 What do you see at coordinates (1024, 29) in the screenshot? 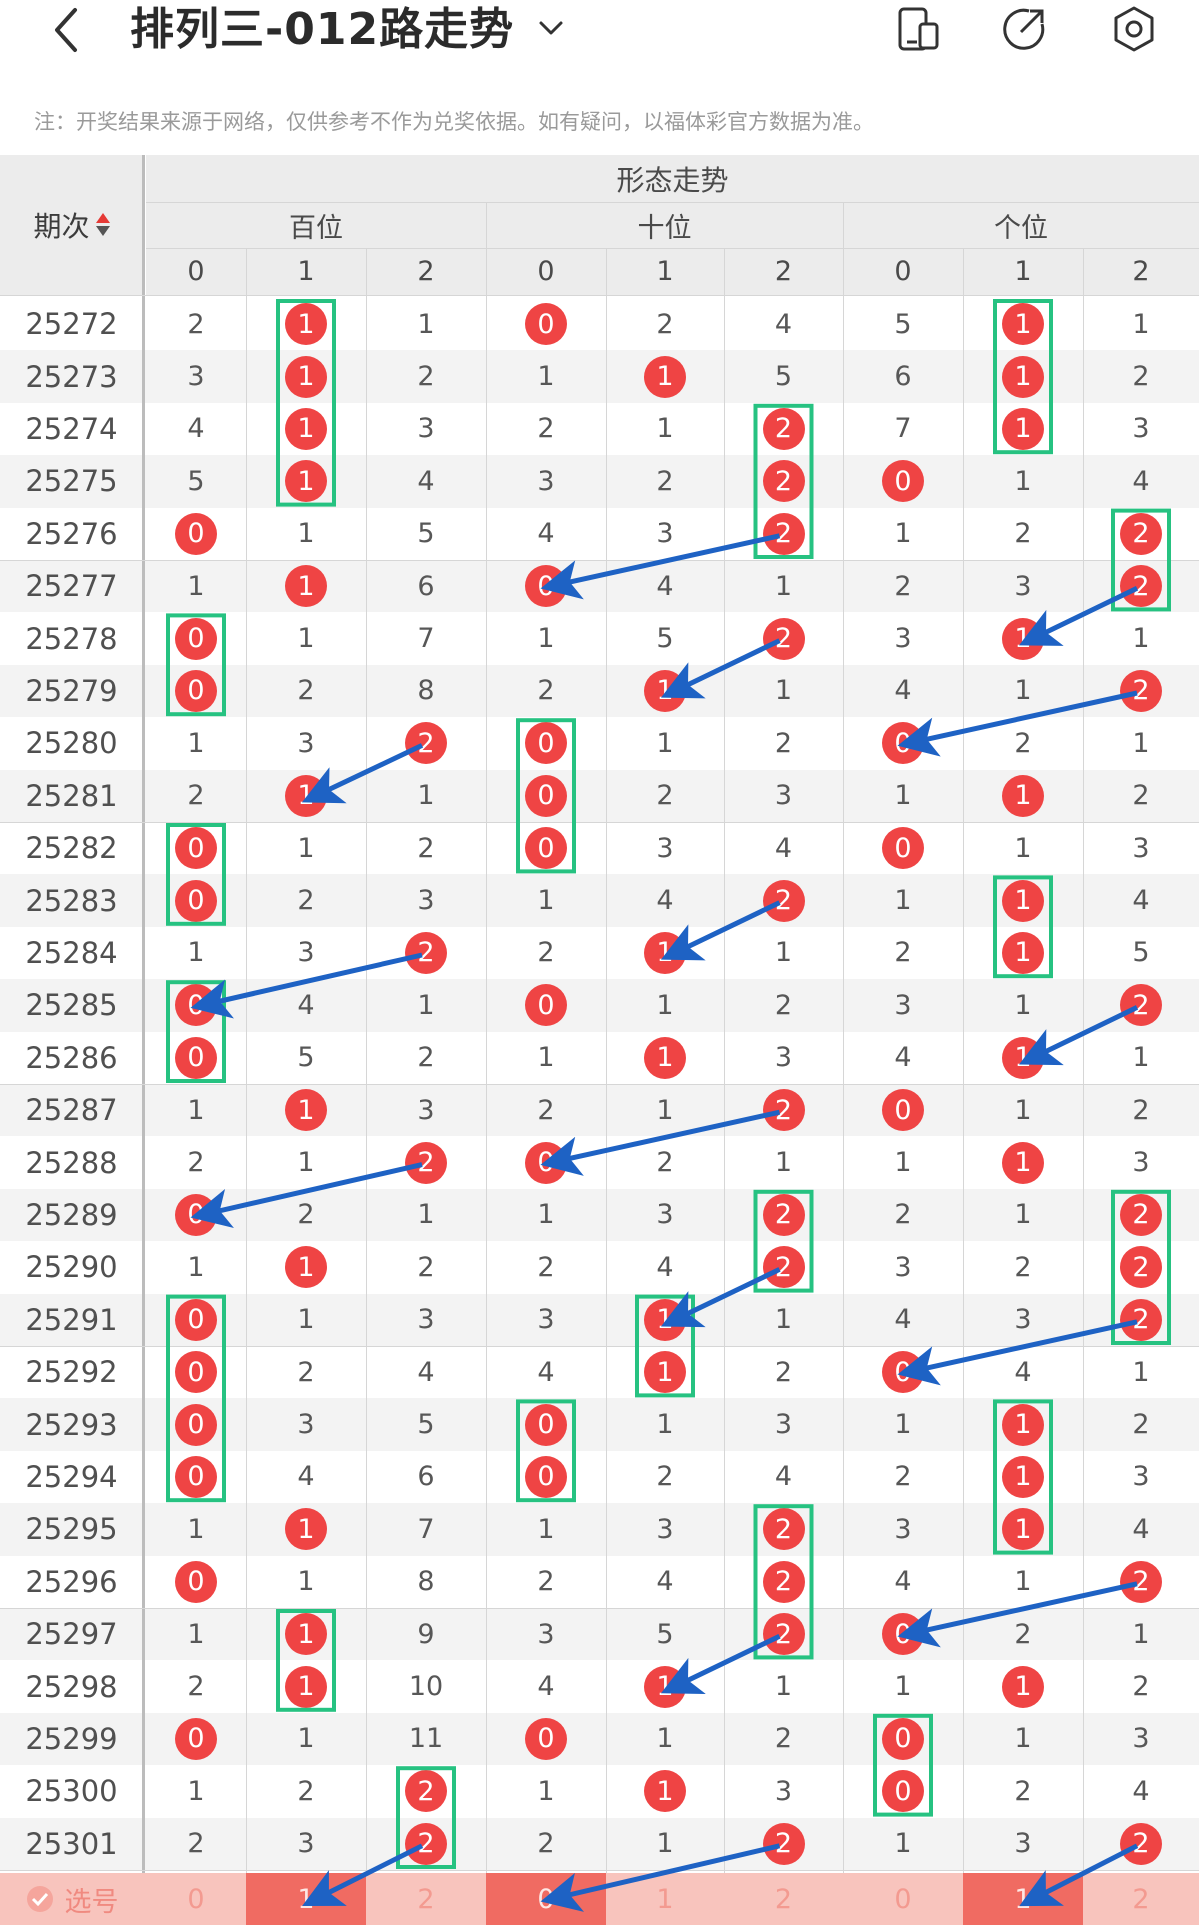
I see `share-icon` at bounding box center [1024, 29].